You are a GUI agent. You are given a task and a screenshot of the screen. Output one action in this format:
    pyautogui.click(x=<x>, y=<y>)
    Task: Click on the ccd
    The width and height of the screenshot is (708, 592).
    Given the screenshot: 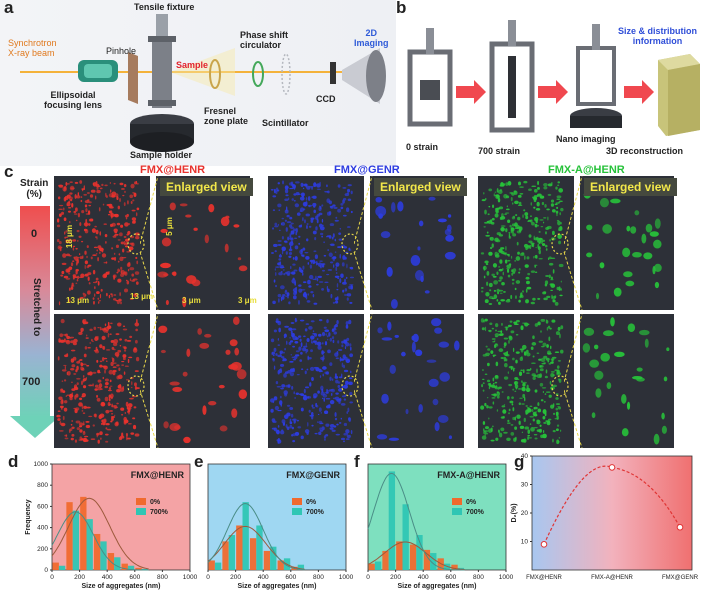 What is the action you would take?
    pyautogui.click(x=333, y=73)
    